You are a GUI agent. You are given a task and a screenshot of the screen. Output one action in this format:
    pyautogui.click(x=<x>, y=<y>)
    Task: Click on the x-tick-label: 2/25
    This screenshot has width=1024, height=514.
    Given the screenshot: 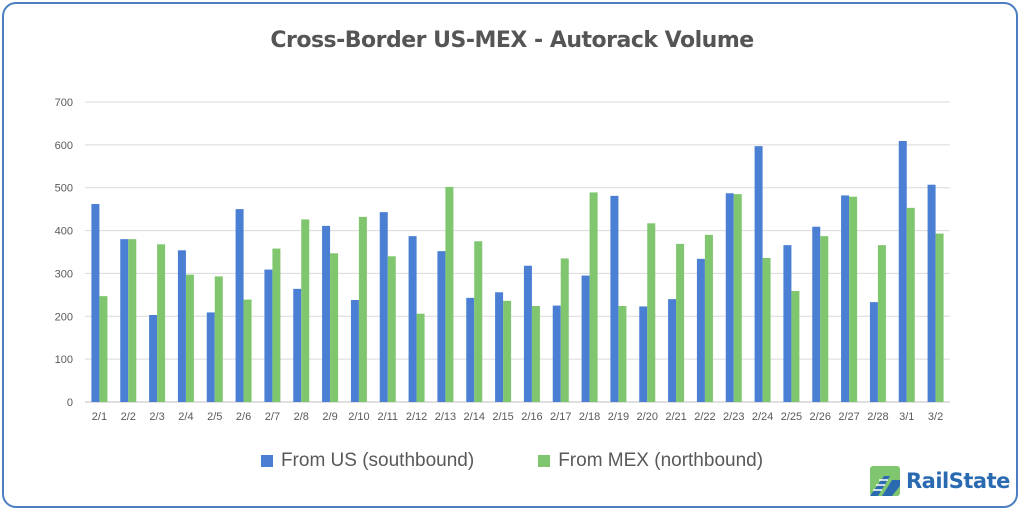 What is the action you would take?
    pyautogui.click(x=791, y=417)
    